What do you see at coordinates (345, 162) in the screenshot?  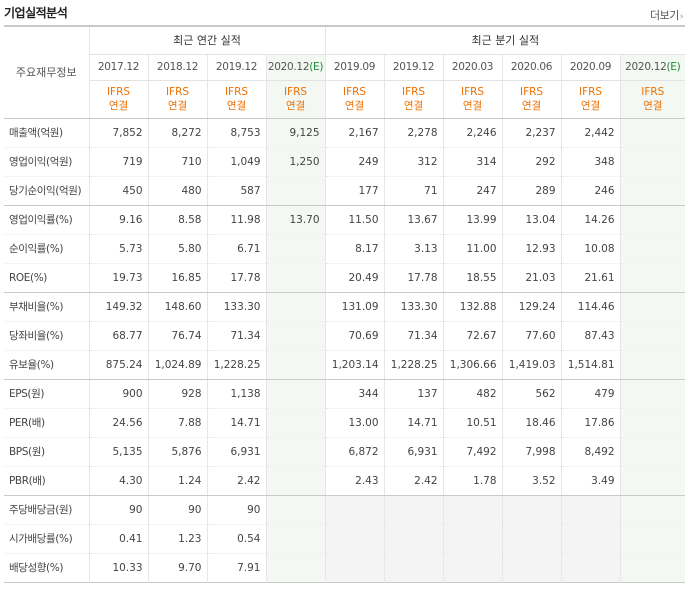 I see `table-row: 영업이익(억원) 719 710 1,049 1,250 249 312 314 292 348` at bounding box center [345, 162].